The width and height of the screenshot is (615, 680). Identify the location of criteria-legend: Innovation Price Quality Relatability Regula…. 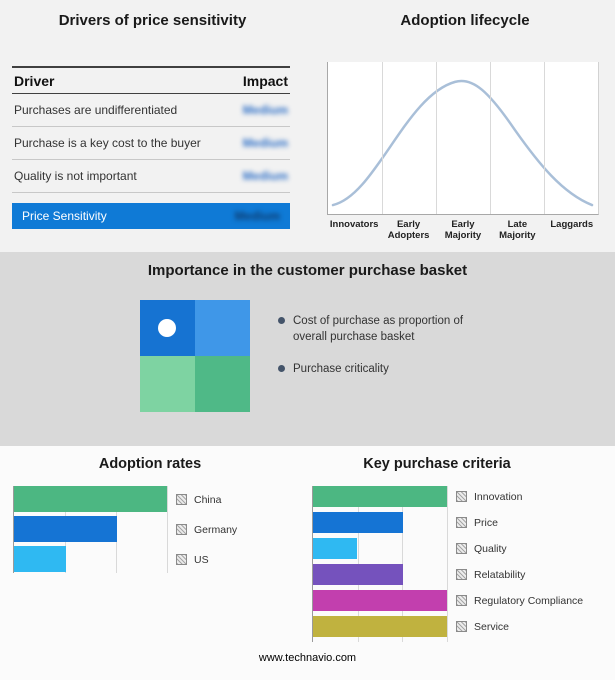
(533, 566).